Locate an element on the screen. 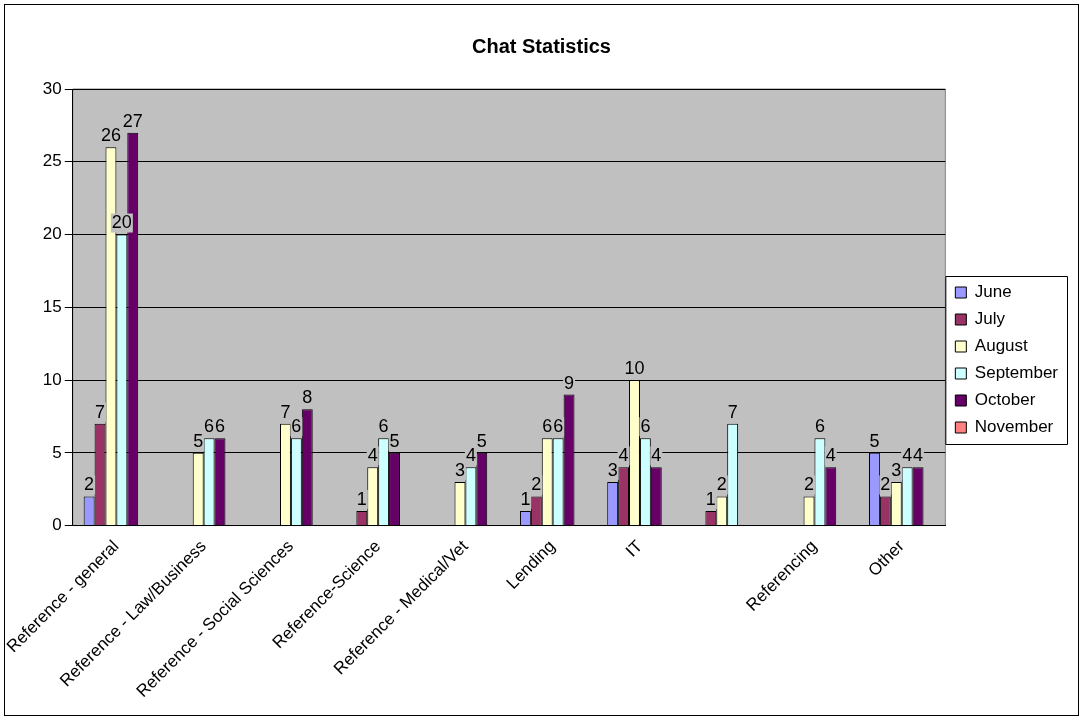  y-tick-label: 10 is located at coordinates (52, 379).